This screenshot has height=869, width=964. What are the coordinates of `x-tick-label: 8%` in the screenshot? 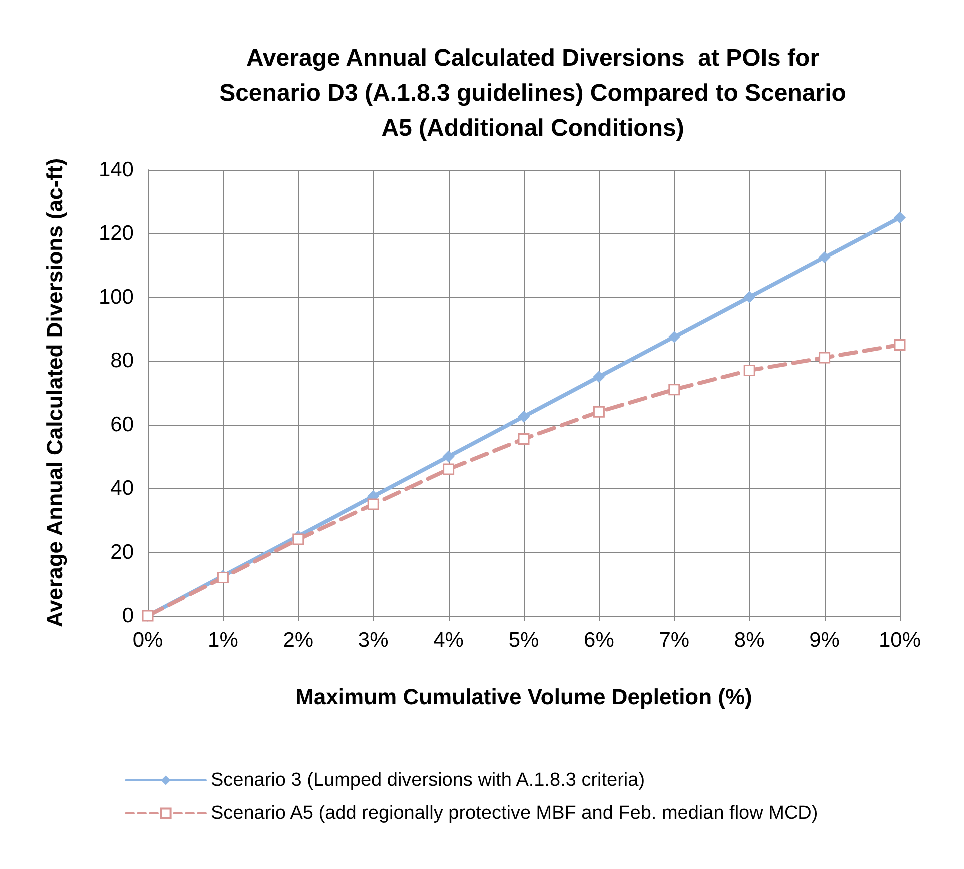 It's located at (749, 640).